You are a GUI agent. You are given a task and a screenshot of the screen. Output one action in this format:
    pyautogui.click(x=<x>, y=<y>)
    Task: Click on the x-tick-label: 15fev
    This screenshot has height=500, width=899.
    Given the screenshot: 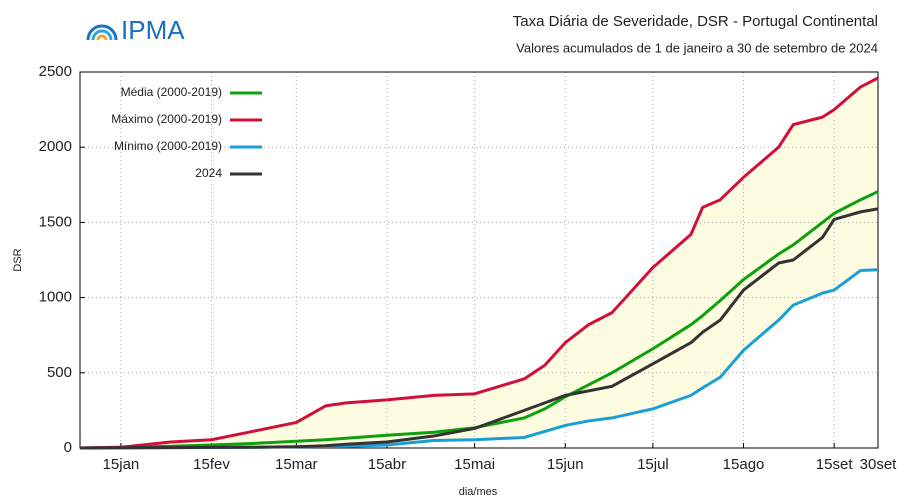 What is the action you would take?
    pyautogui.click(x=211, y=464)
    